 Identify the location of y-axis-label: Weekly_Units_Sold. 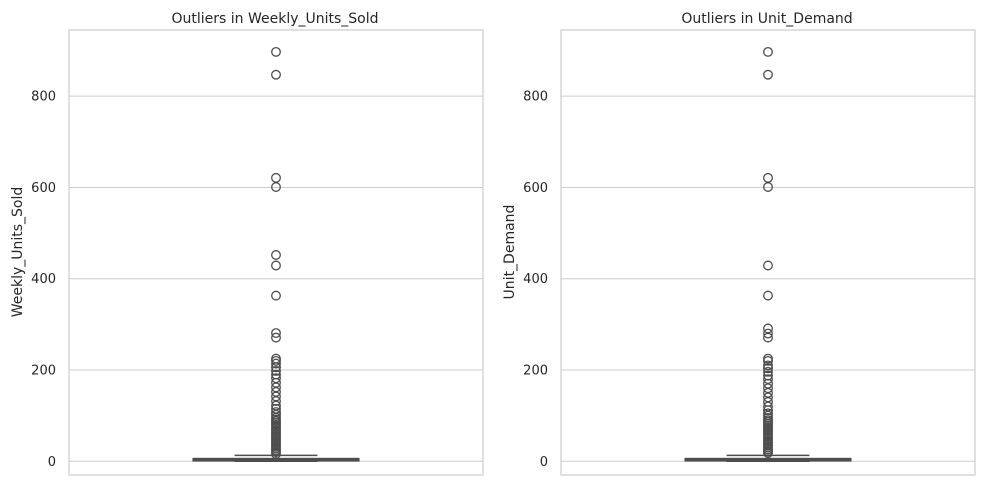
(18, 252).